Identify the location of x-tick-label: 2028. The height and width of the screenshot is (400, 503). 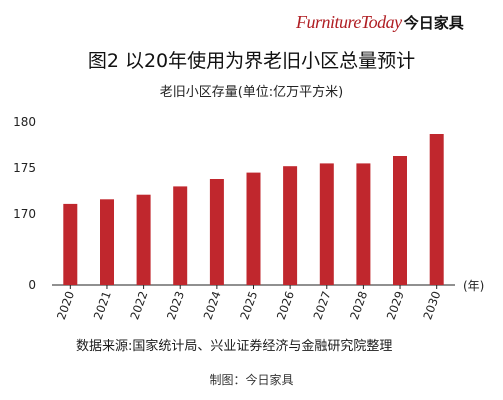
(358, 305).